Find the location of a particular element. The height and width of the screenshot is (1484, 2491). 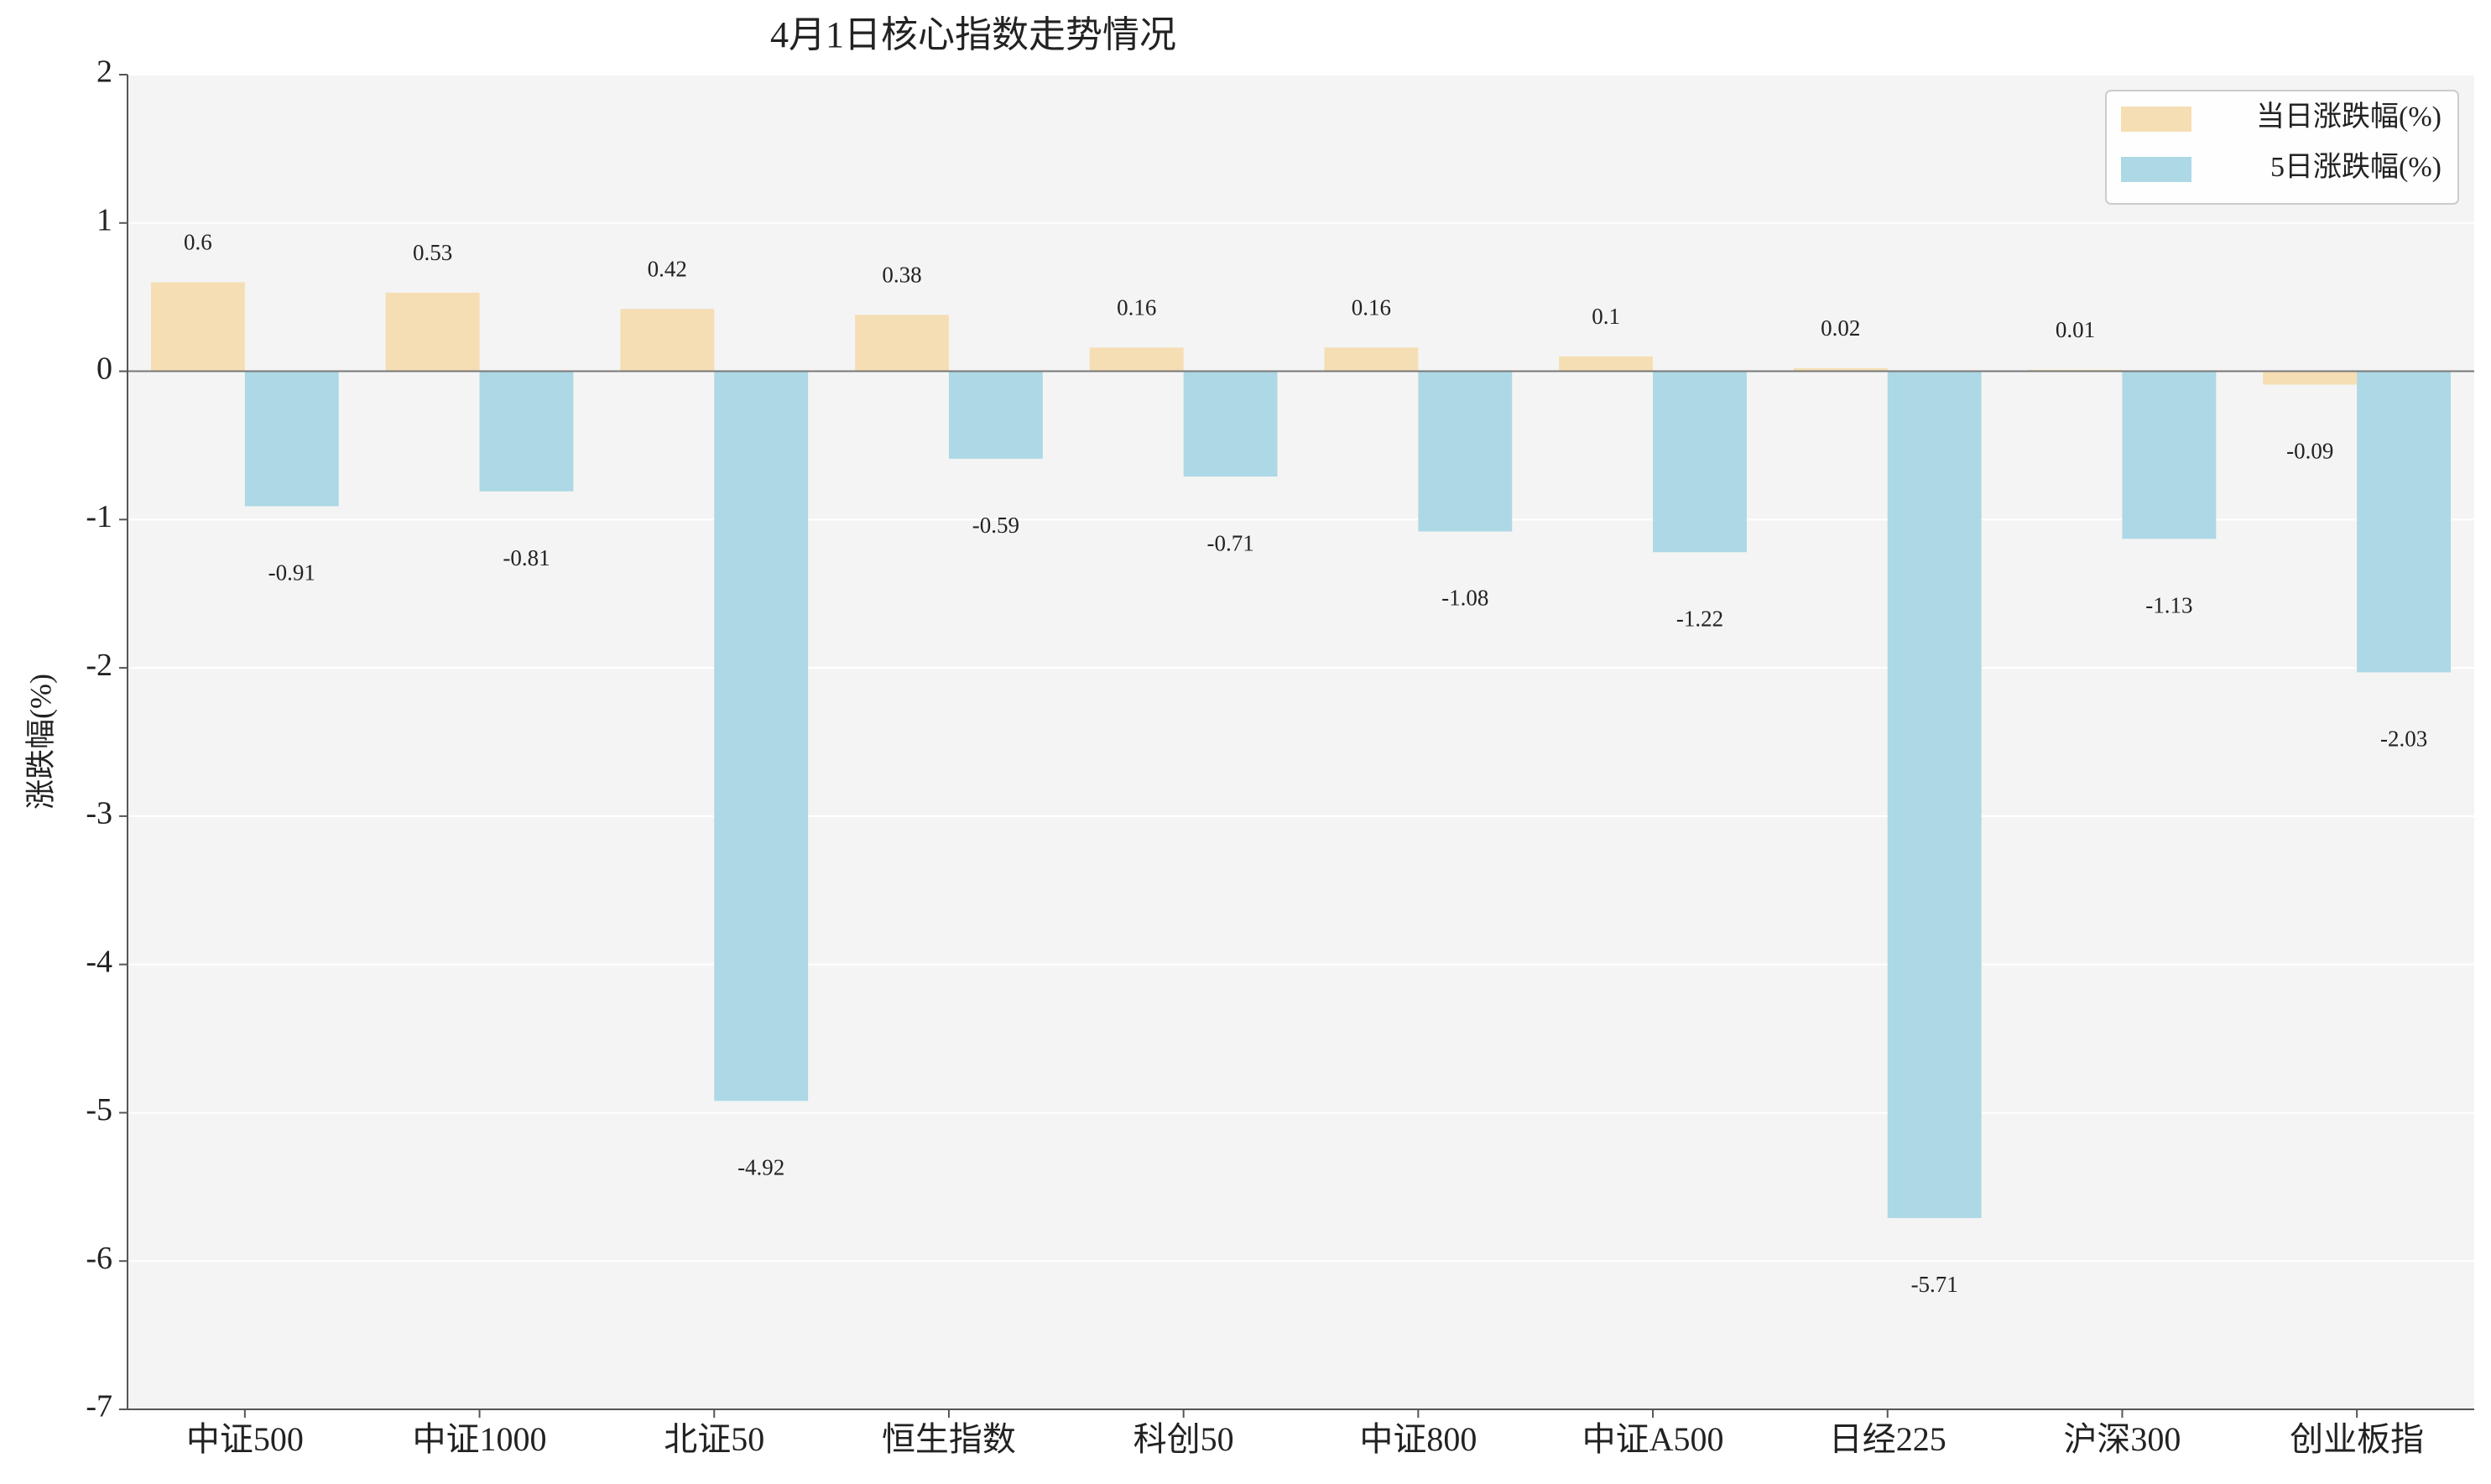

y-tick-label: -7 is located at coordinates (99, 1406).